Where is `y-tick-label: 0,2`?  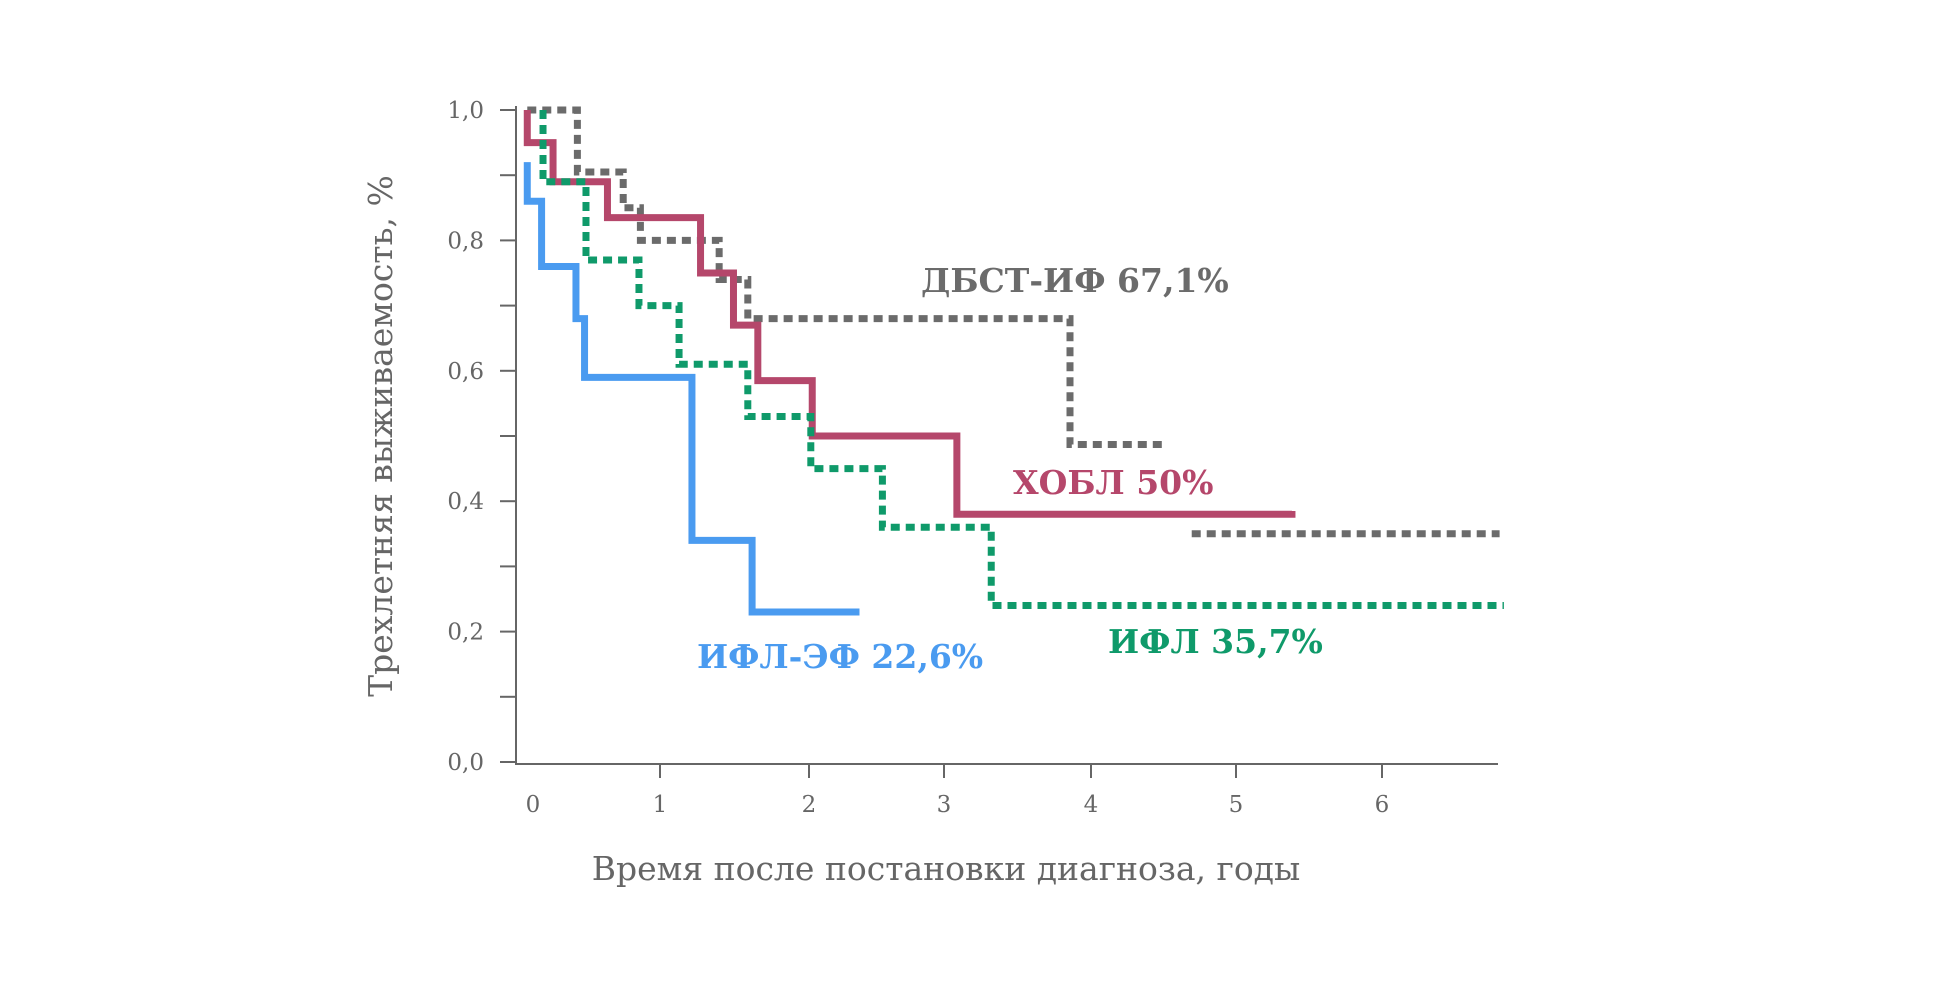
y-tick-label: 0,2 is located at coordinates (465, 633).